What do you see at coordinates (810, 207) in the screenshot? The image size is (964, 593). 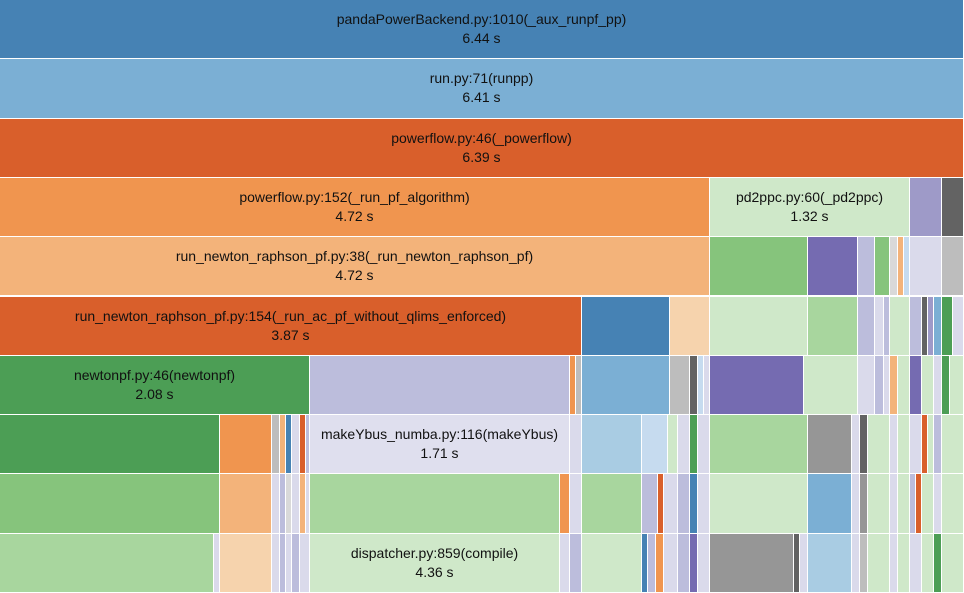 I see `frame-pd2ppc: pd2ppc.py:60(_pd2ppc) 1.32 s` at bounding box center [810, 207].